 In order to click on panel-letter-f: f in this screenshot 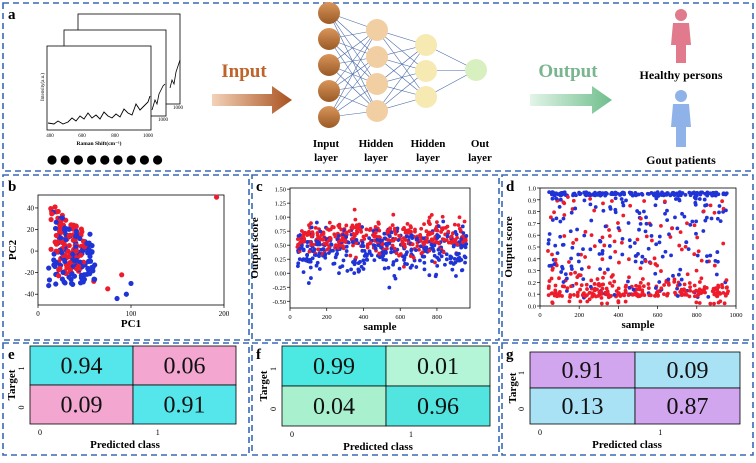, I will do `click(259, 355)`.